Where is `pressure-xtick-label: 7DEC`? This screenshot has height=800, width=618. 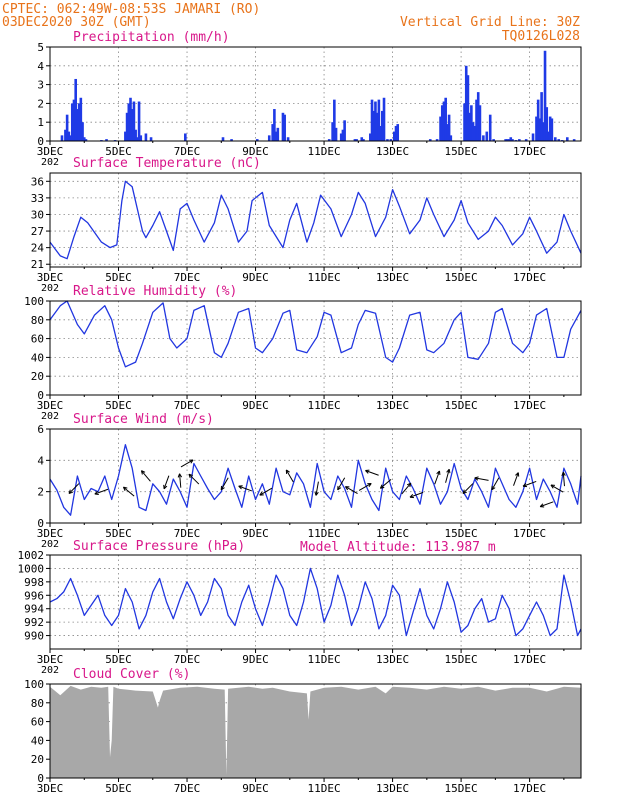
pressure-xtick-label: 7DEC is located at coordinates (187, 659).